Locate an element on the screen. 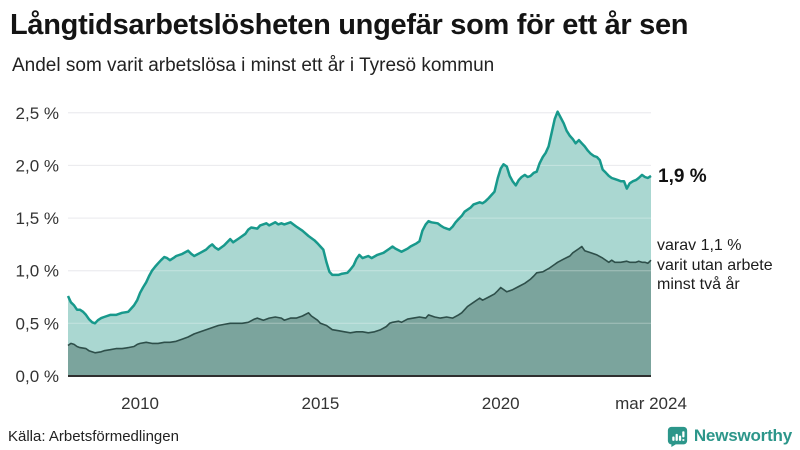 The width and height of the screenshot is (800, 450). chart-footer: Källa: Arbetsförmedlingen Newsworthy is located at coordinates (400, 436).